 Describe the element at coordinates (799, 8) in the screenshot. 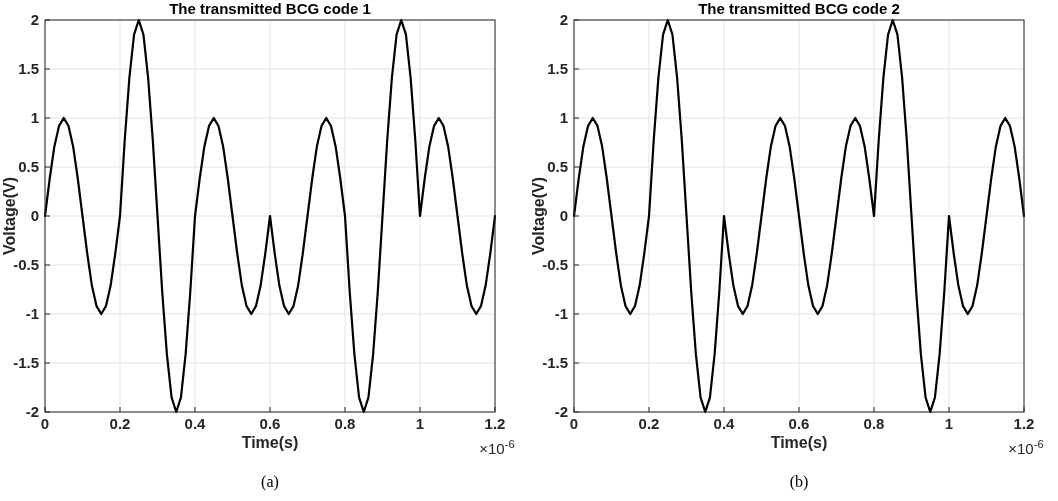

I see `chart-title: The transmitted BCG code 2` at that location.